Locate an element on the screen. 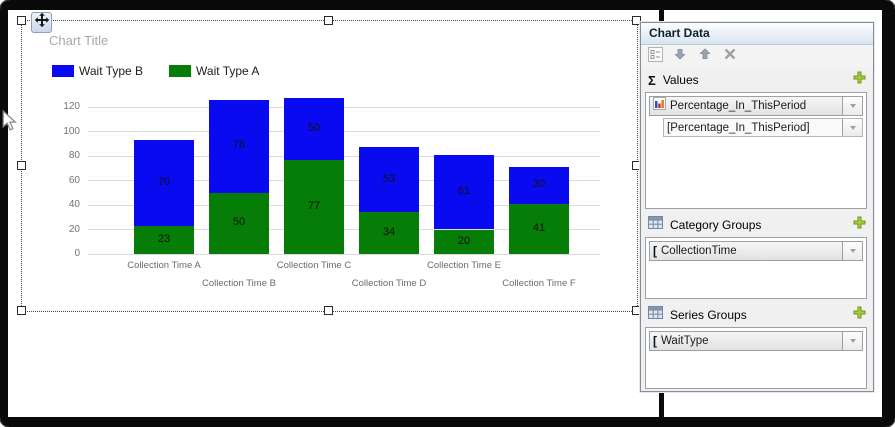  properties-icon is located at coordinates (655, 56).